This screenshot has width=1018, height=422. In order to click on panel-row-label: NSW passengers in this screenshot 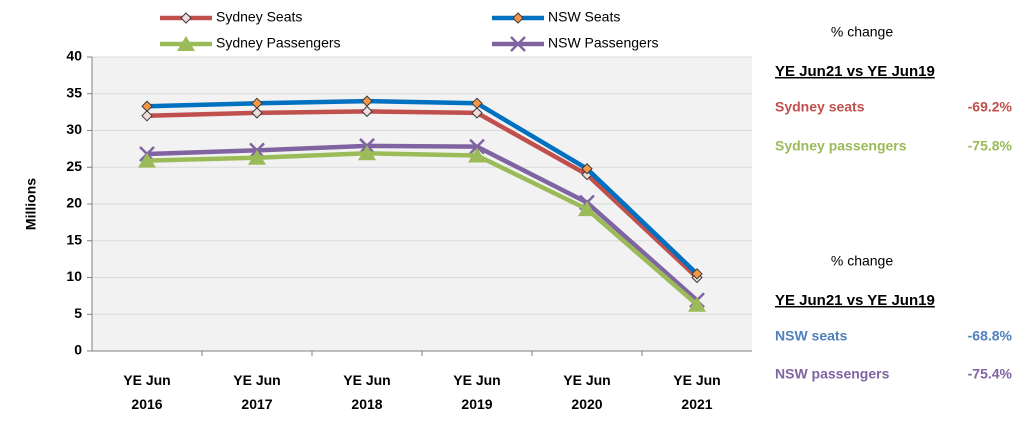, I will do `click(832, 374)`.